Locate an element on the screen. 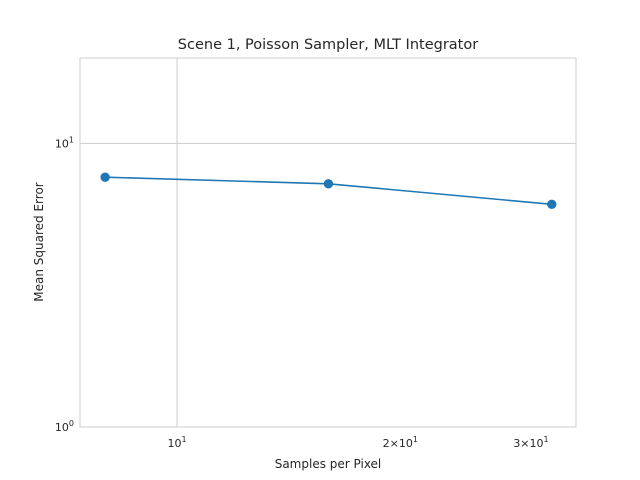 This screenshot has height=480, width=640. x-tick-label: 3×101 is located at coordinates (530, 442).